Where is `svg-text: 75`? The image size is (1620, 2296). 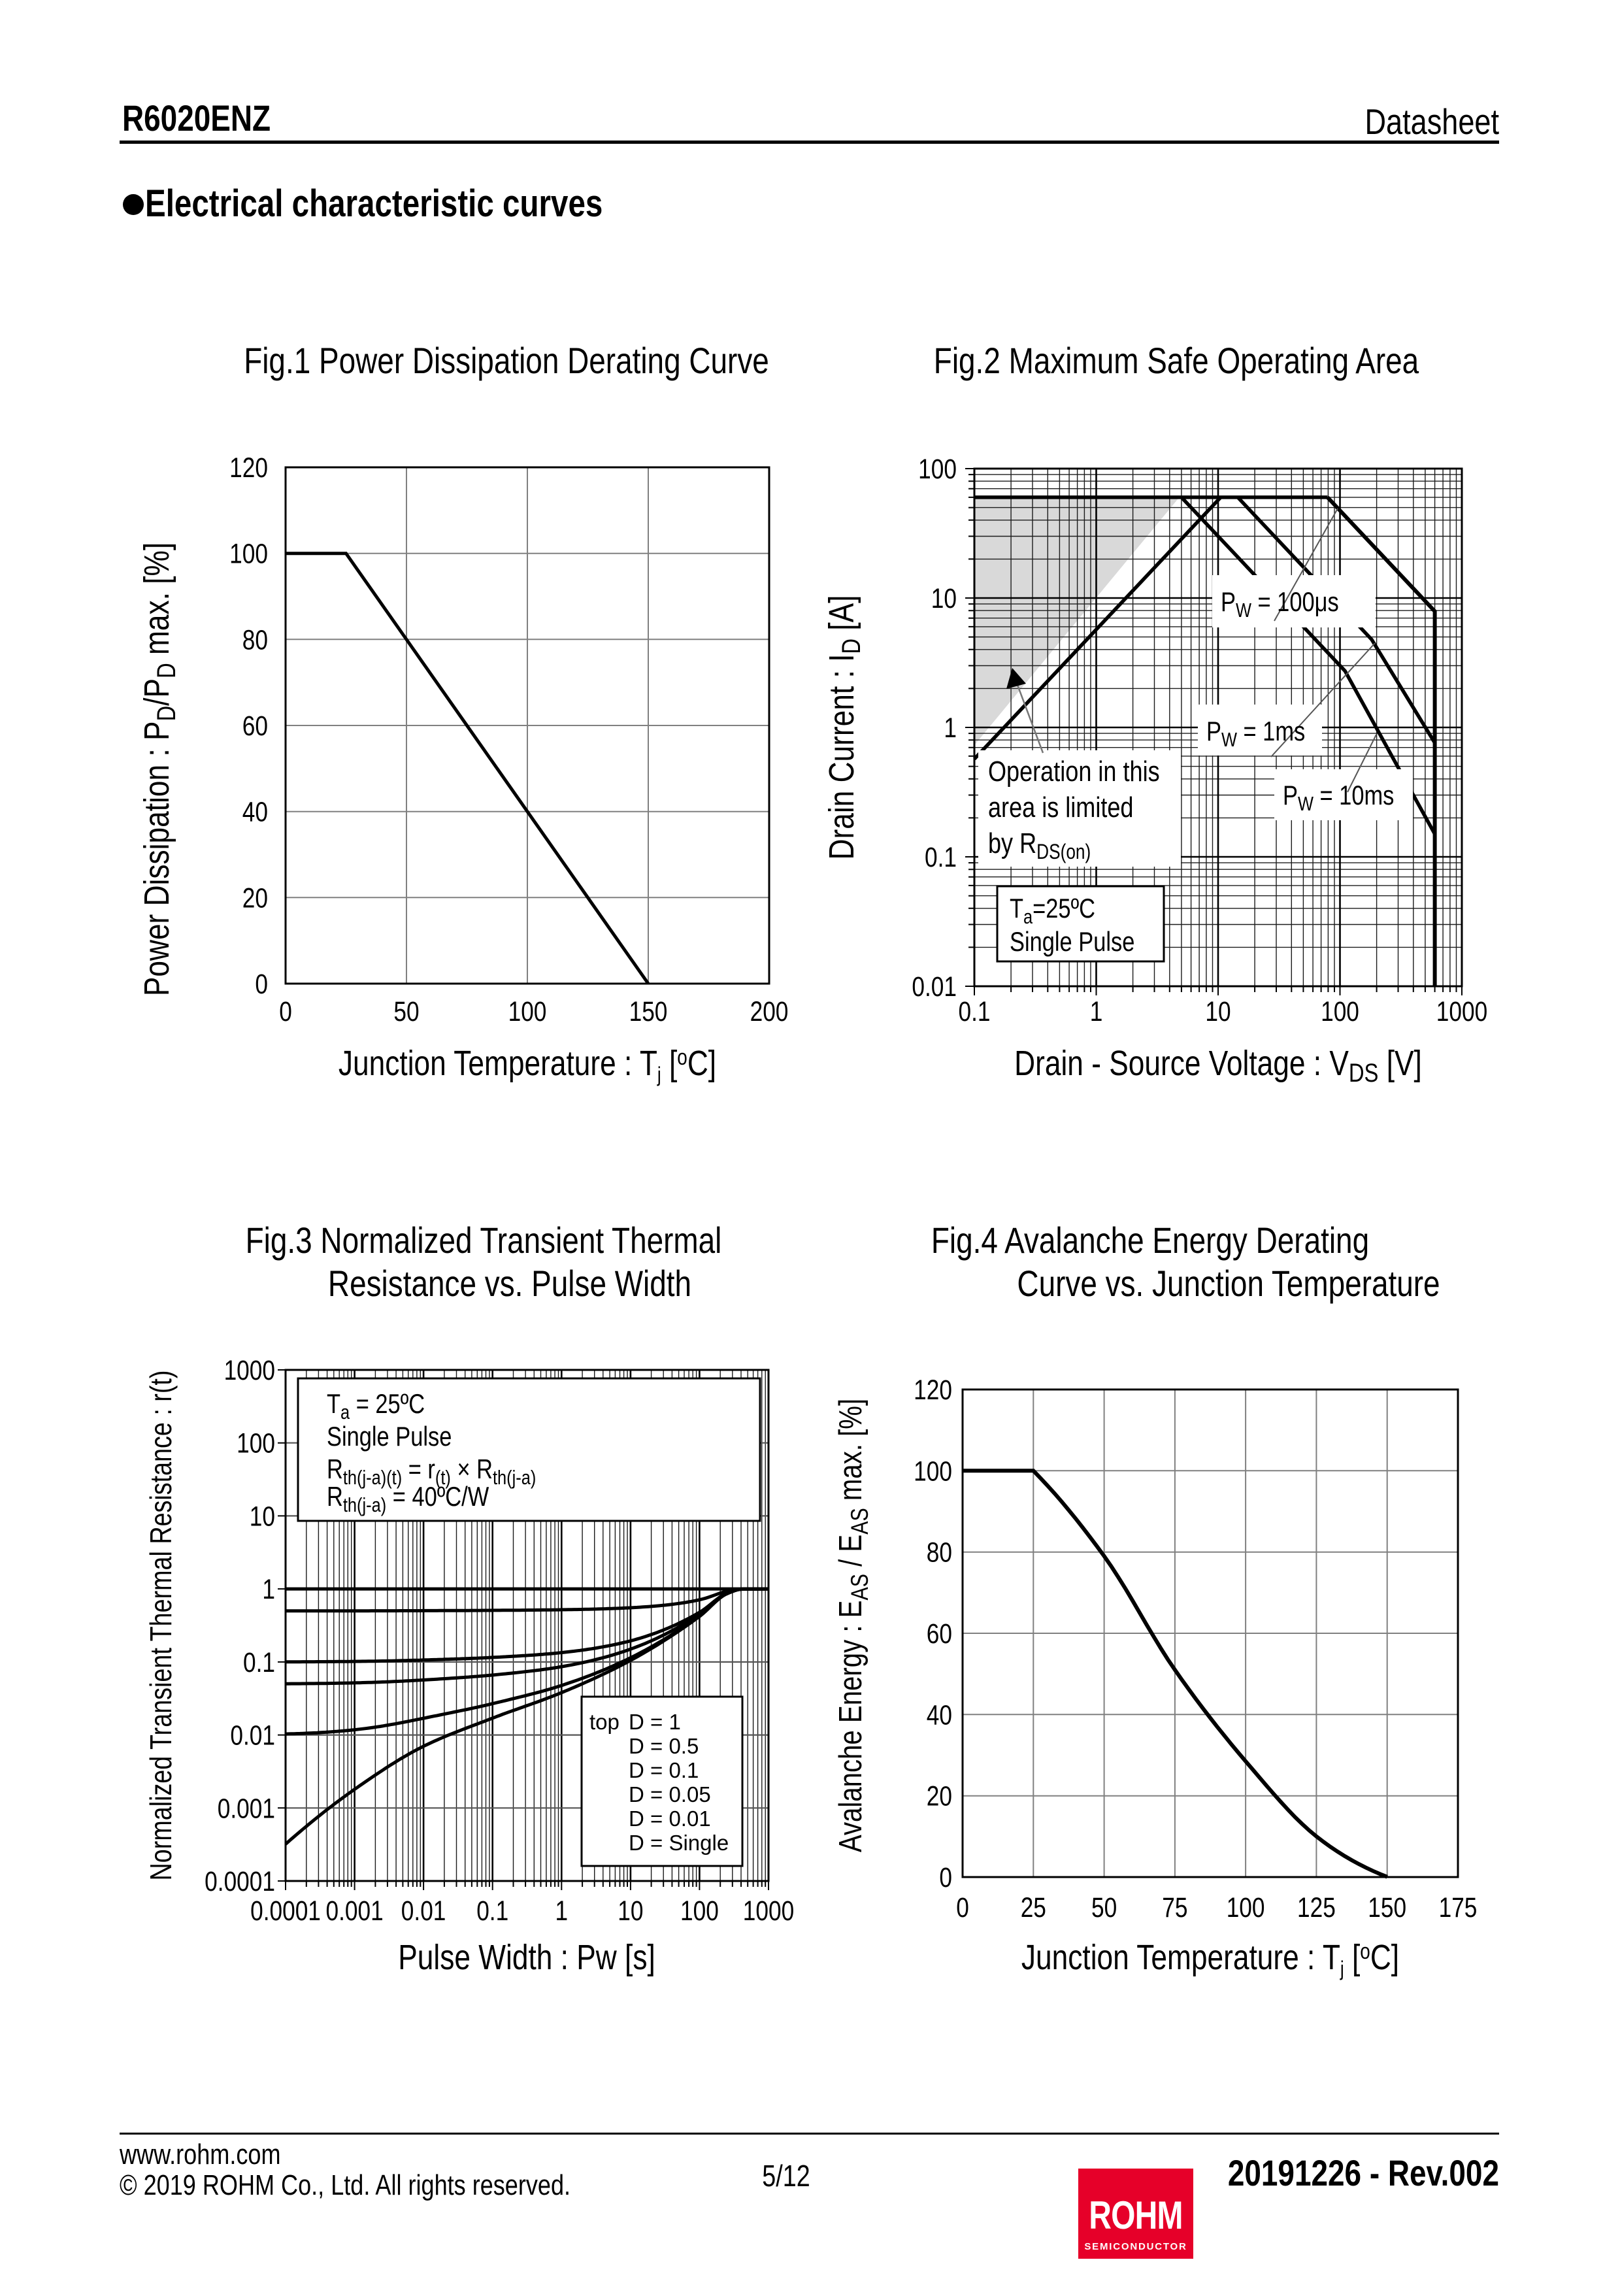 svg-text: 75 is located at coordinates (1174, 1907).